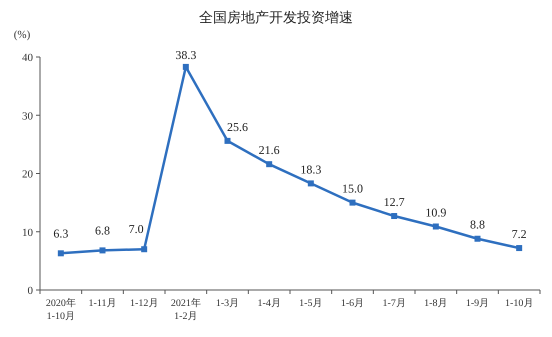  What do you see at coordinates (144, 303) in the screenshot?
I see `x-tick-label: 1-12月` at bounding box center [144, 303].